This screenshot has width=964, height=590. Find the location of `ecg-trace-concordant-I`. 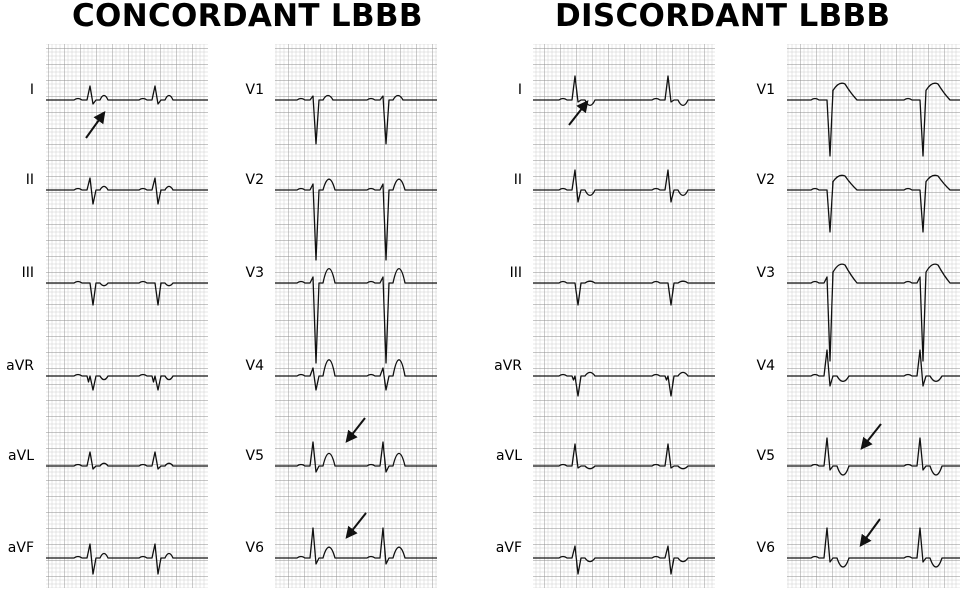

ecg-trace-concordant-I is located at coordinates (127, 95).